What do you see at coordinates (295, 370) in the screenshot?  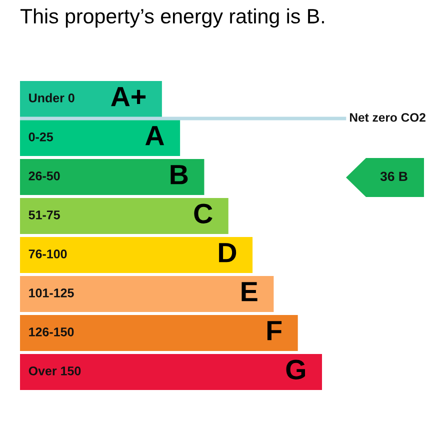 I see `annotation: G` at bounding box center [295, 370].